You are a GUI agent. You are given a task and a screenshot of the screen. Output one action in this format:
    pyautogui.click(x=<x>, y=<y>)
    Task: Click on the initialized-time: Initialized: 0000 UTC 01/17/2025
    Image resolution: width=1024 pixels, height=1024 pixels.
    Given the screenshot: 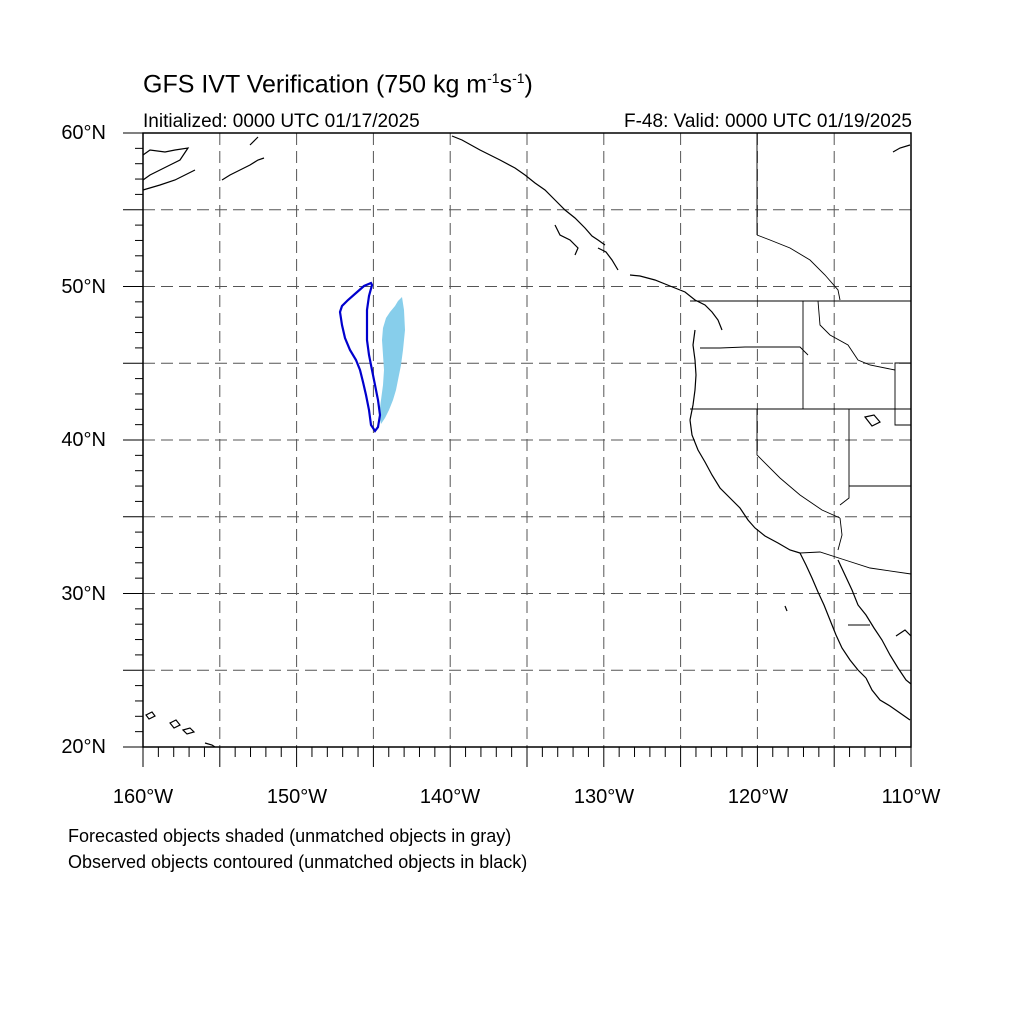 What is the action you would take?
    pyautogui.click(x=281, y=121)
    